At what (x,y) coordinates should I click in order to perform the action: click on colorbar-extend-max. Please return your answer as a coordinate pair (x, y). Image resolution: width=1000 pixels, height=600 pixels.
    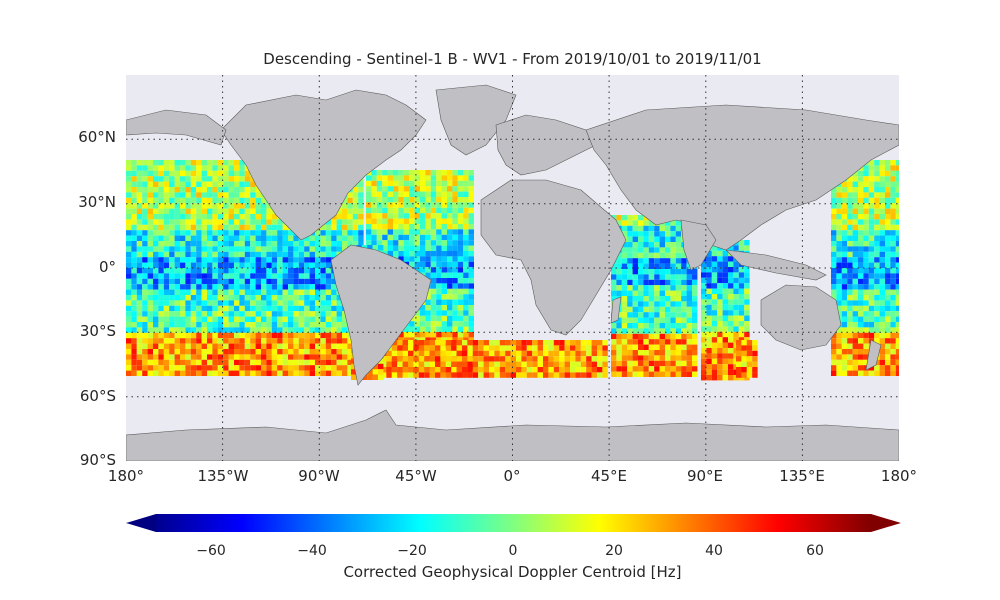
    Looking at the image, I should click on (886, 523).